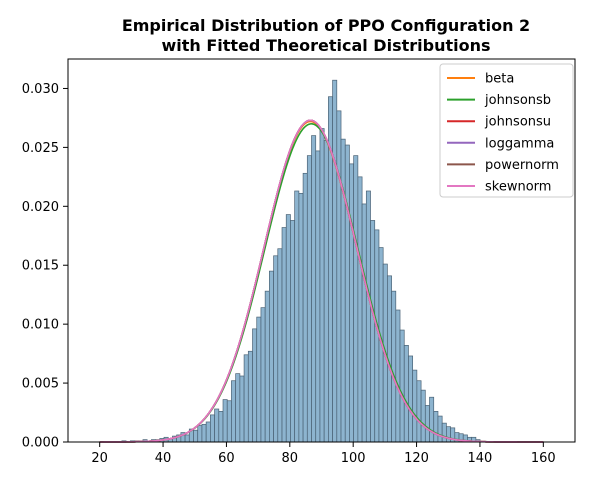 Image resolution: width=598 pixels, height=497 pixels. What do you see at coordinates (499, 79) in the screenshot?
I see `legend-label-beta: beta` at bounding box center [499, 79].